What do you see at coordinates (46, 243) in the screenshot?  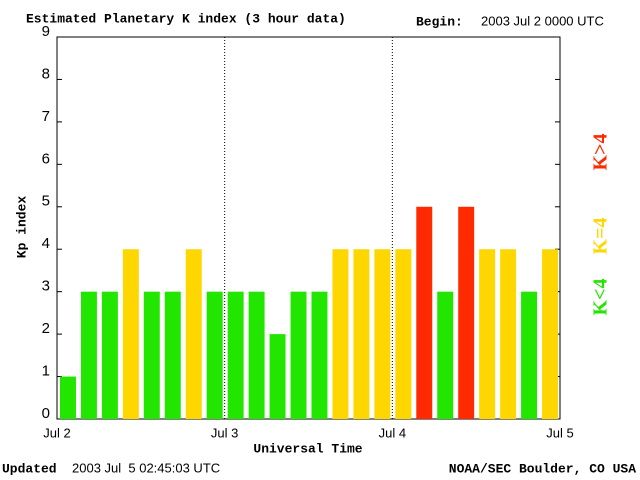 I see `y-tick-label: 4` at bounding box center [46, 243].